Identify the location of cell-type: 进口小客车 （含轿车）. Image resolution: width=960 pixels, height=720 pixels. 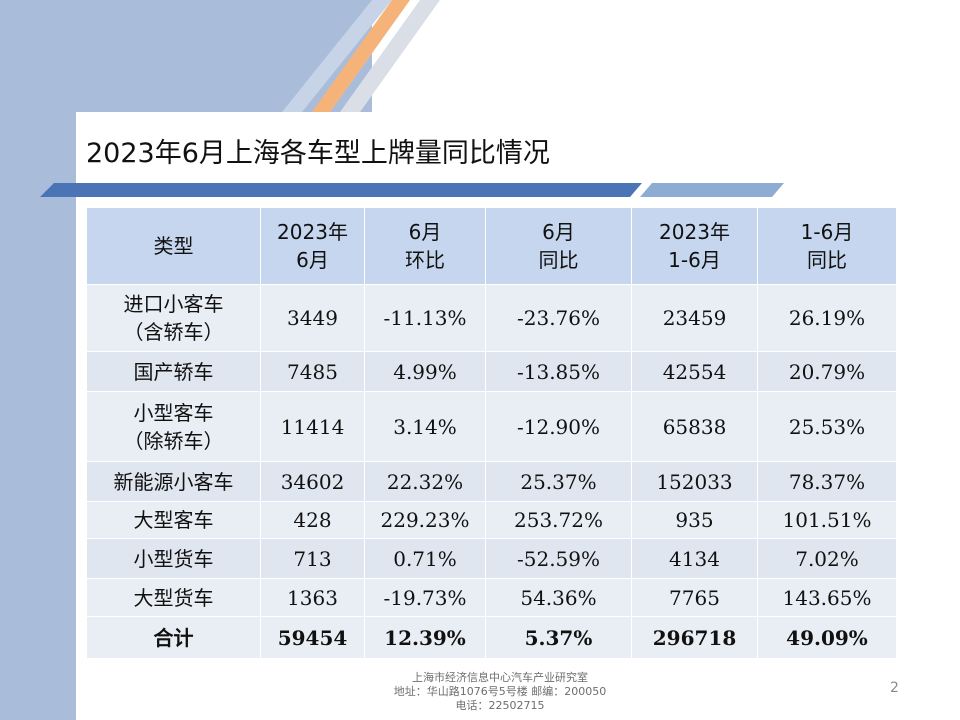
(173, 318).